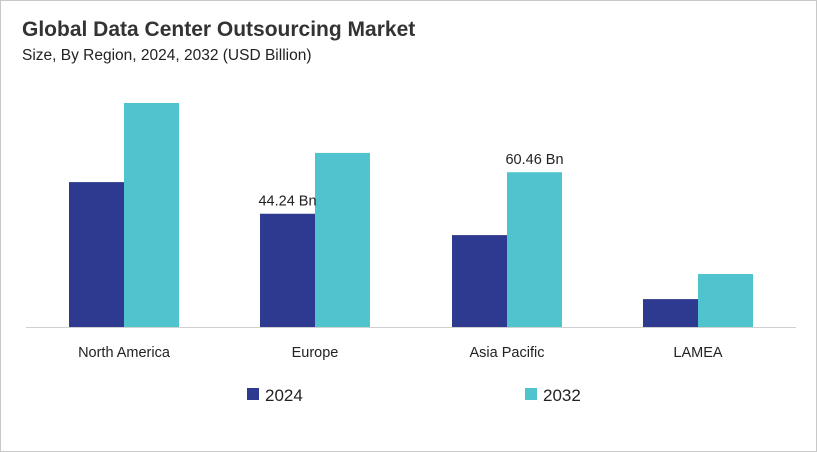 The height and width of the screenshot is (452, 817). I want to click on chart-title: Global Data Center Outsourcing Market, so click(219, 29).